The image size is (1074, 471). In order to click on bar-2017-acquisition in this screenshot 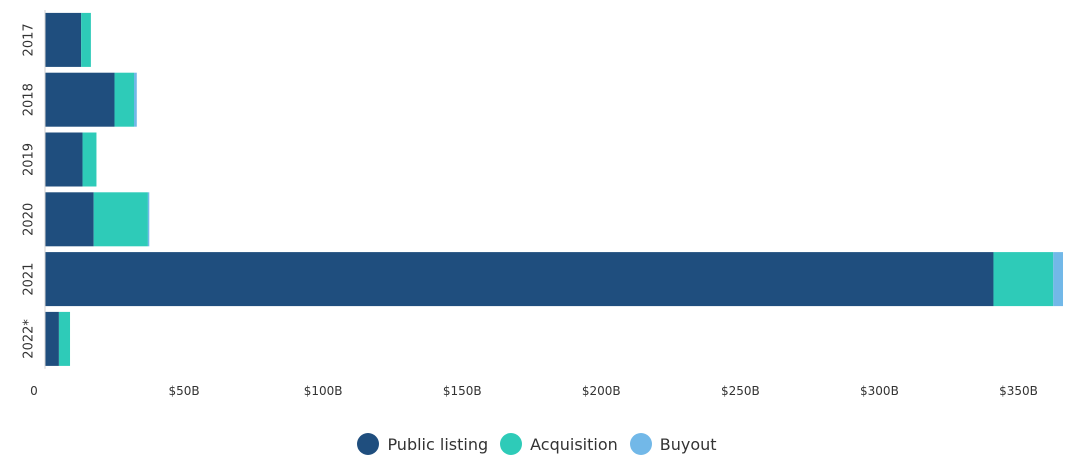, I will do `click(86, 39)`.